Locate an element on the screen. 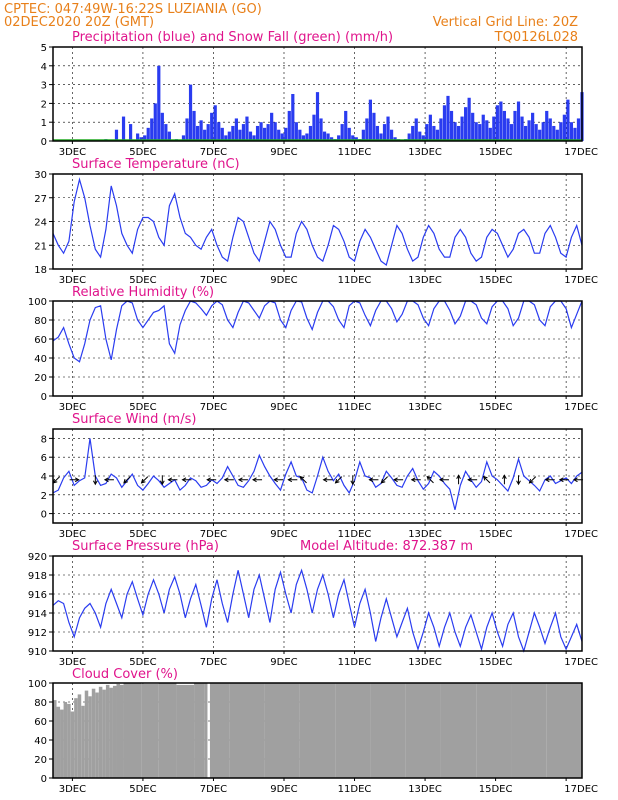  panel-title: Surface Pressure (hPa) is located at coordinates (145, 546).